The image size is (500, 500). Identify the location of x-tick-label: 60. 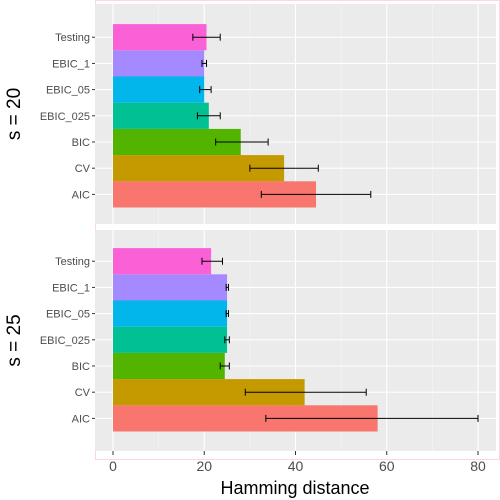
(387, 466).